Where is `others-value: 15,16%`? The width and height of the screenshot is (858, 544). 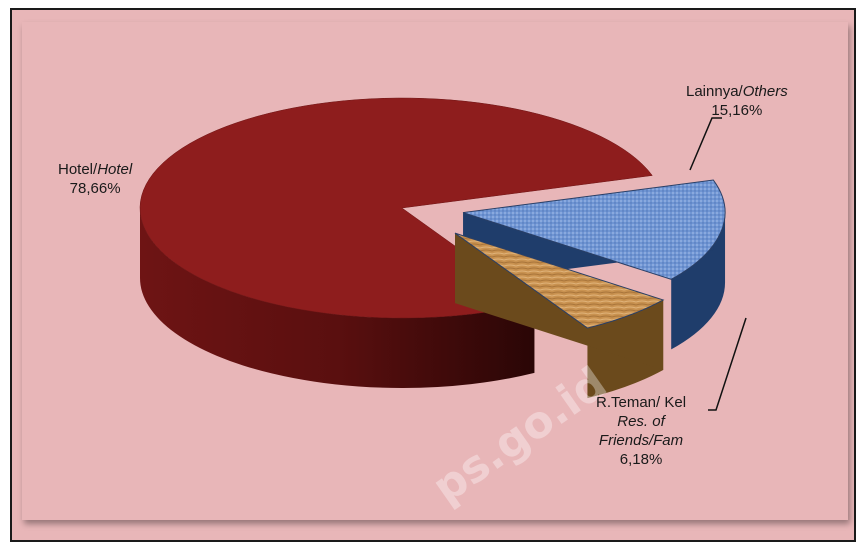 others-value: 15,16% is located at coordinates (737, 110).